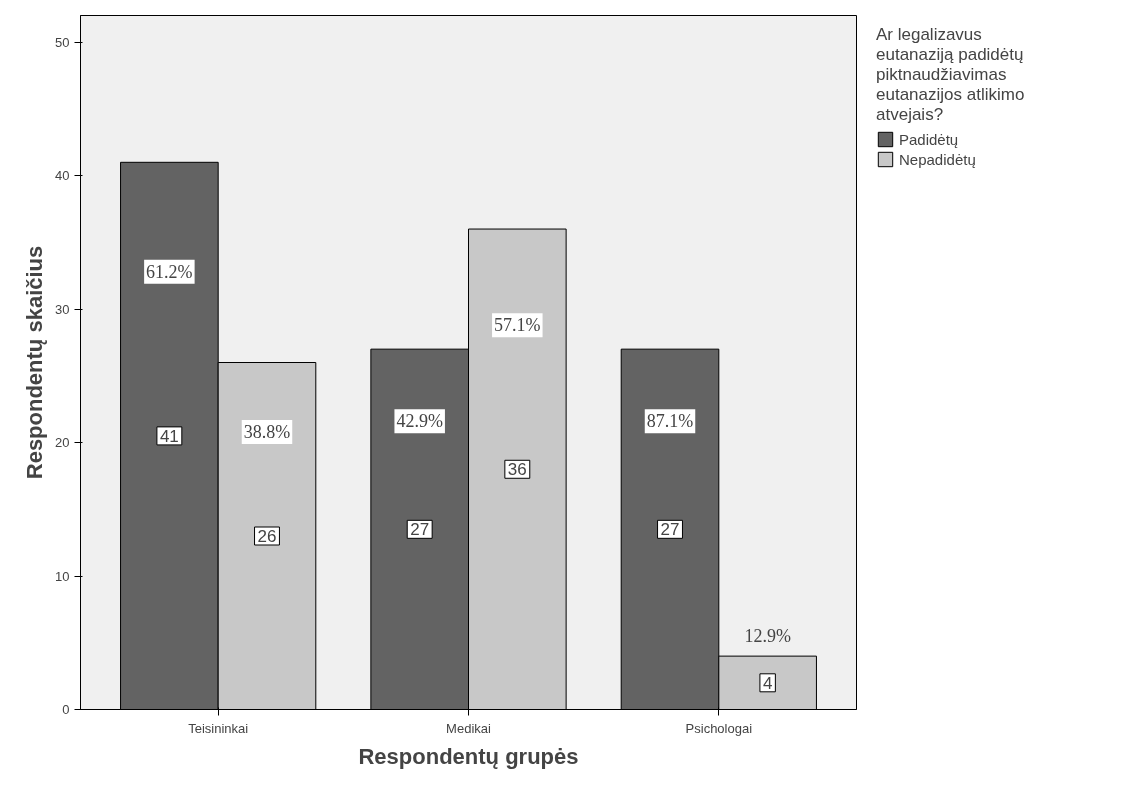 The image size is (1129, 803). Describe the element at coordinates (169, 436) in the screenshot. I see `data-label: 41` at that location.